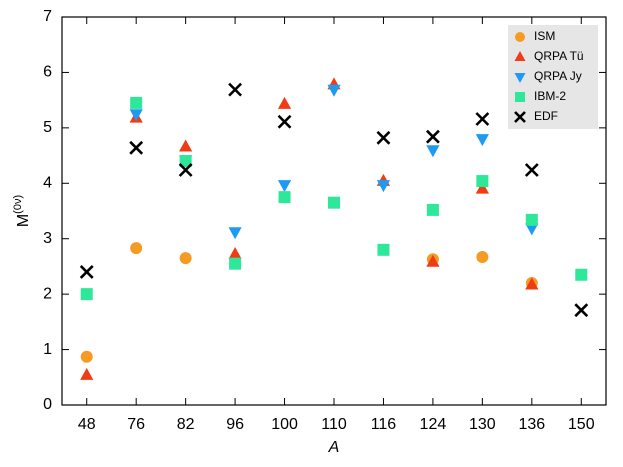  I want to click on legend-label: EDF, so click(546, 116).